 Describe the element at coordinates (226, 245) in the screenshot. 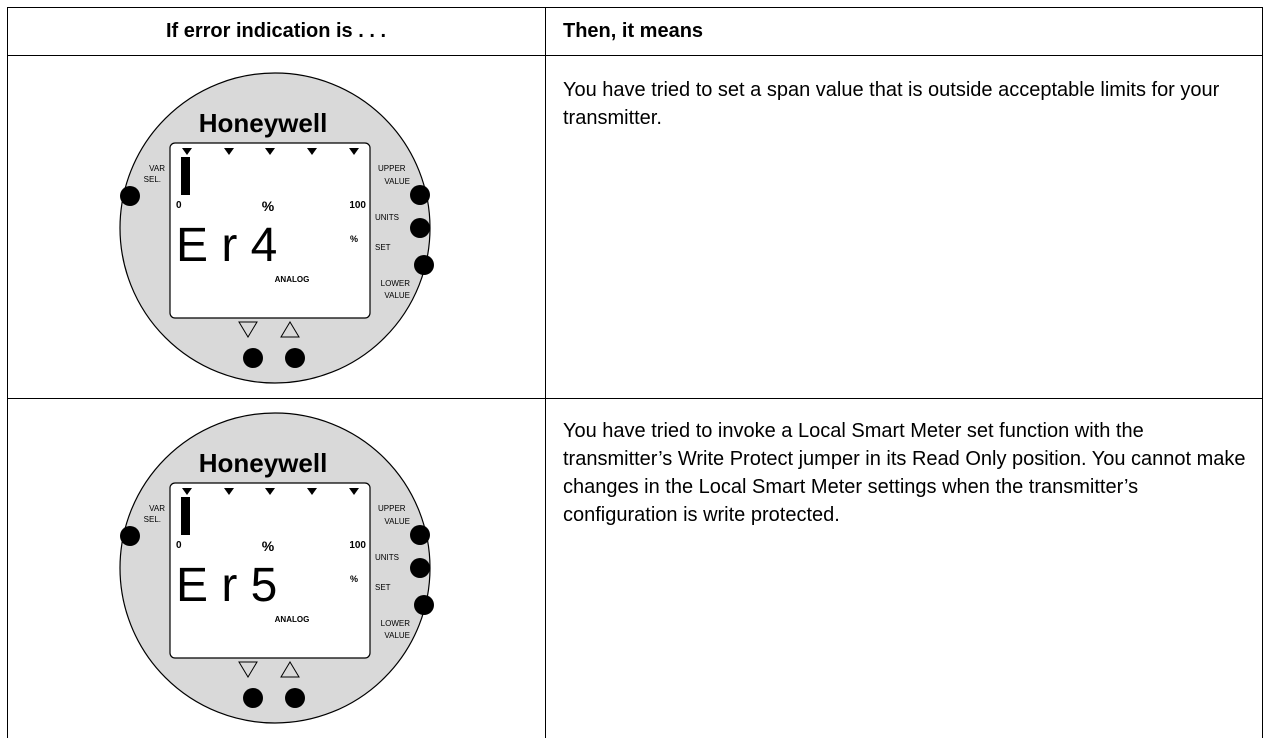

I see `reading: E r 4` at that location.